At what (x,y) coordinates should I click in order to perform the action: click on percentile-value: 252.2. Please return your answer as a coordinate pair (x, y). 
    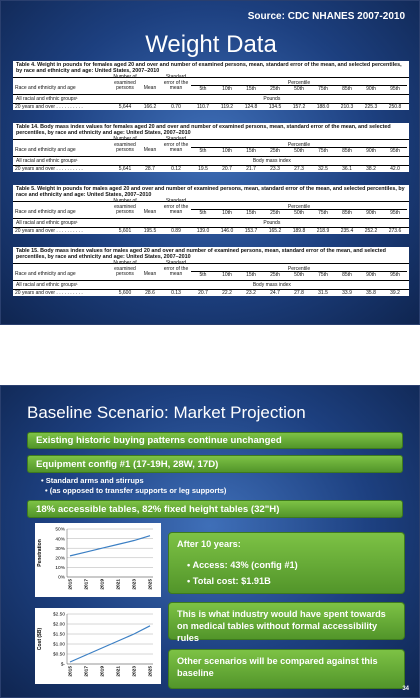
    Looking at the image, I should click on (371, 230).